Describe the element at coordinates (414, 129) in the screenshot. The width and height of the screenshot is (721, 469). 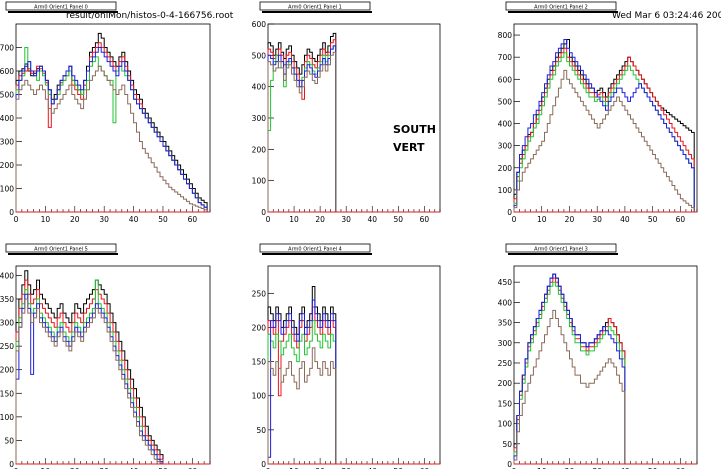
I see `annotation-south: SOUTH` at that location.